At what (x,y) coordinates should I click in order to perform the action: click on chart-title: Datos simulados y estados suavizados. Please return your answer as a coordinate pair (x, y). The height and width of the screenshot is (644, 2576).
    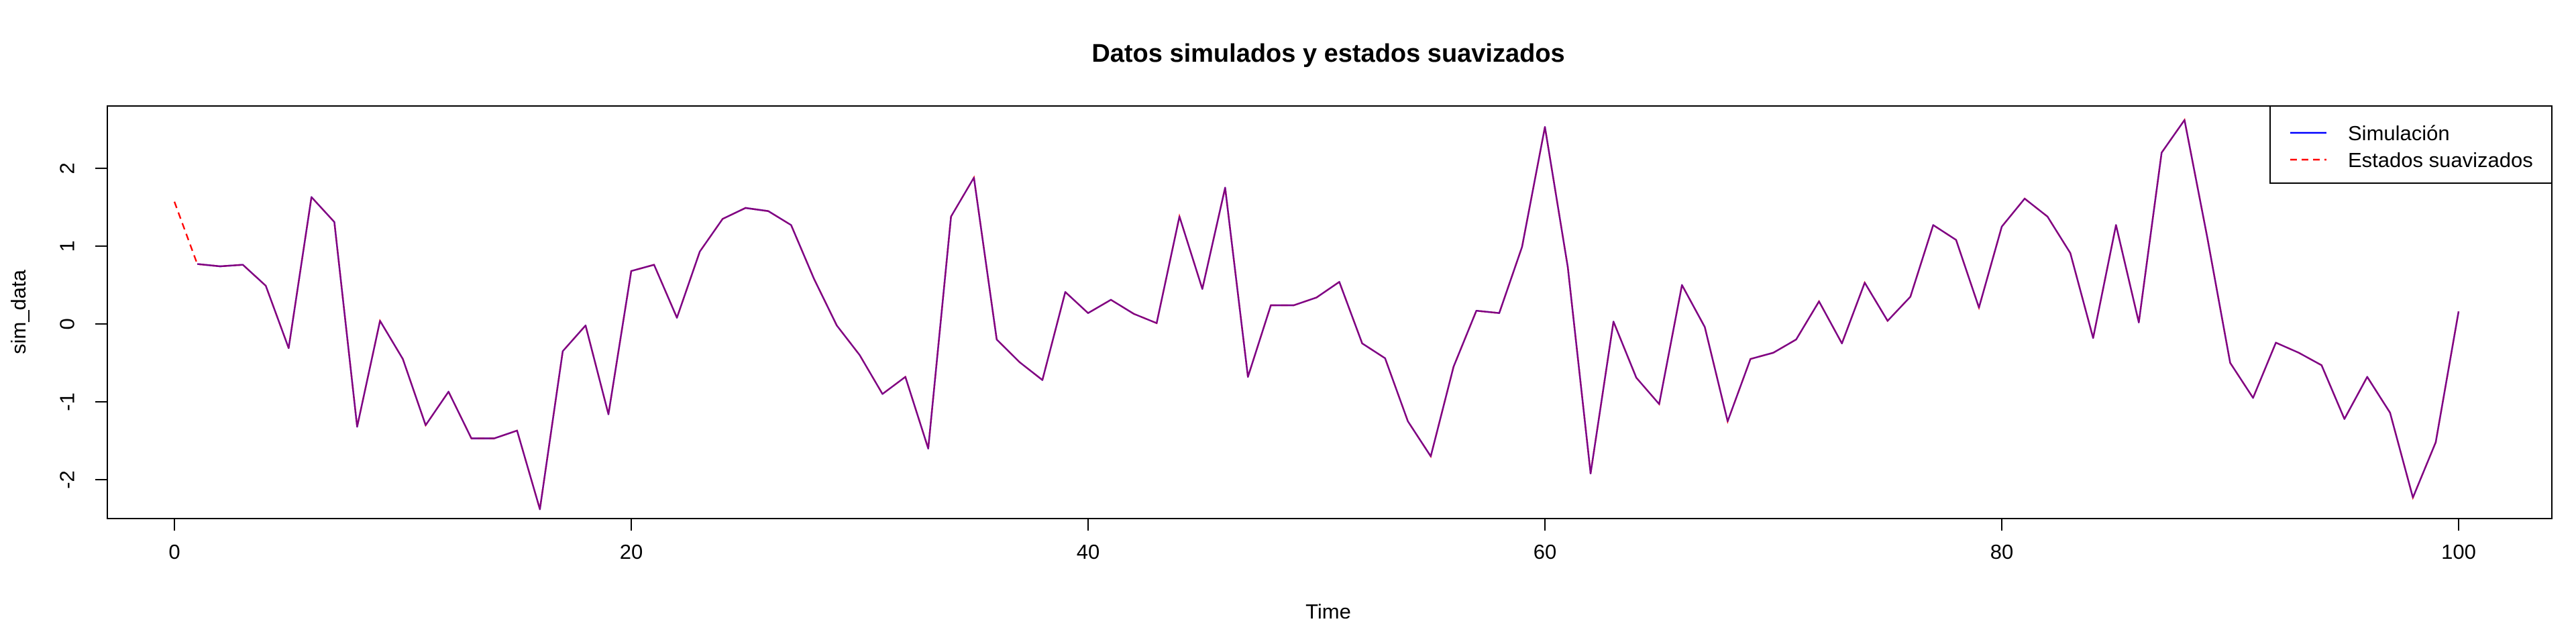
    Looking at the image, I should click on (1327, 54).